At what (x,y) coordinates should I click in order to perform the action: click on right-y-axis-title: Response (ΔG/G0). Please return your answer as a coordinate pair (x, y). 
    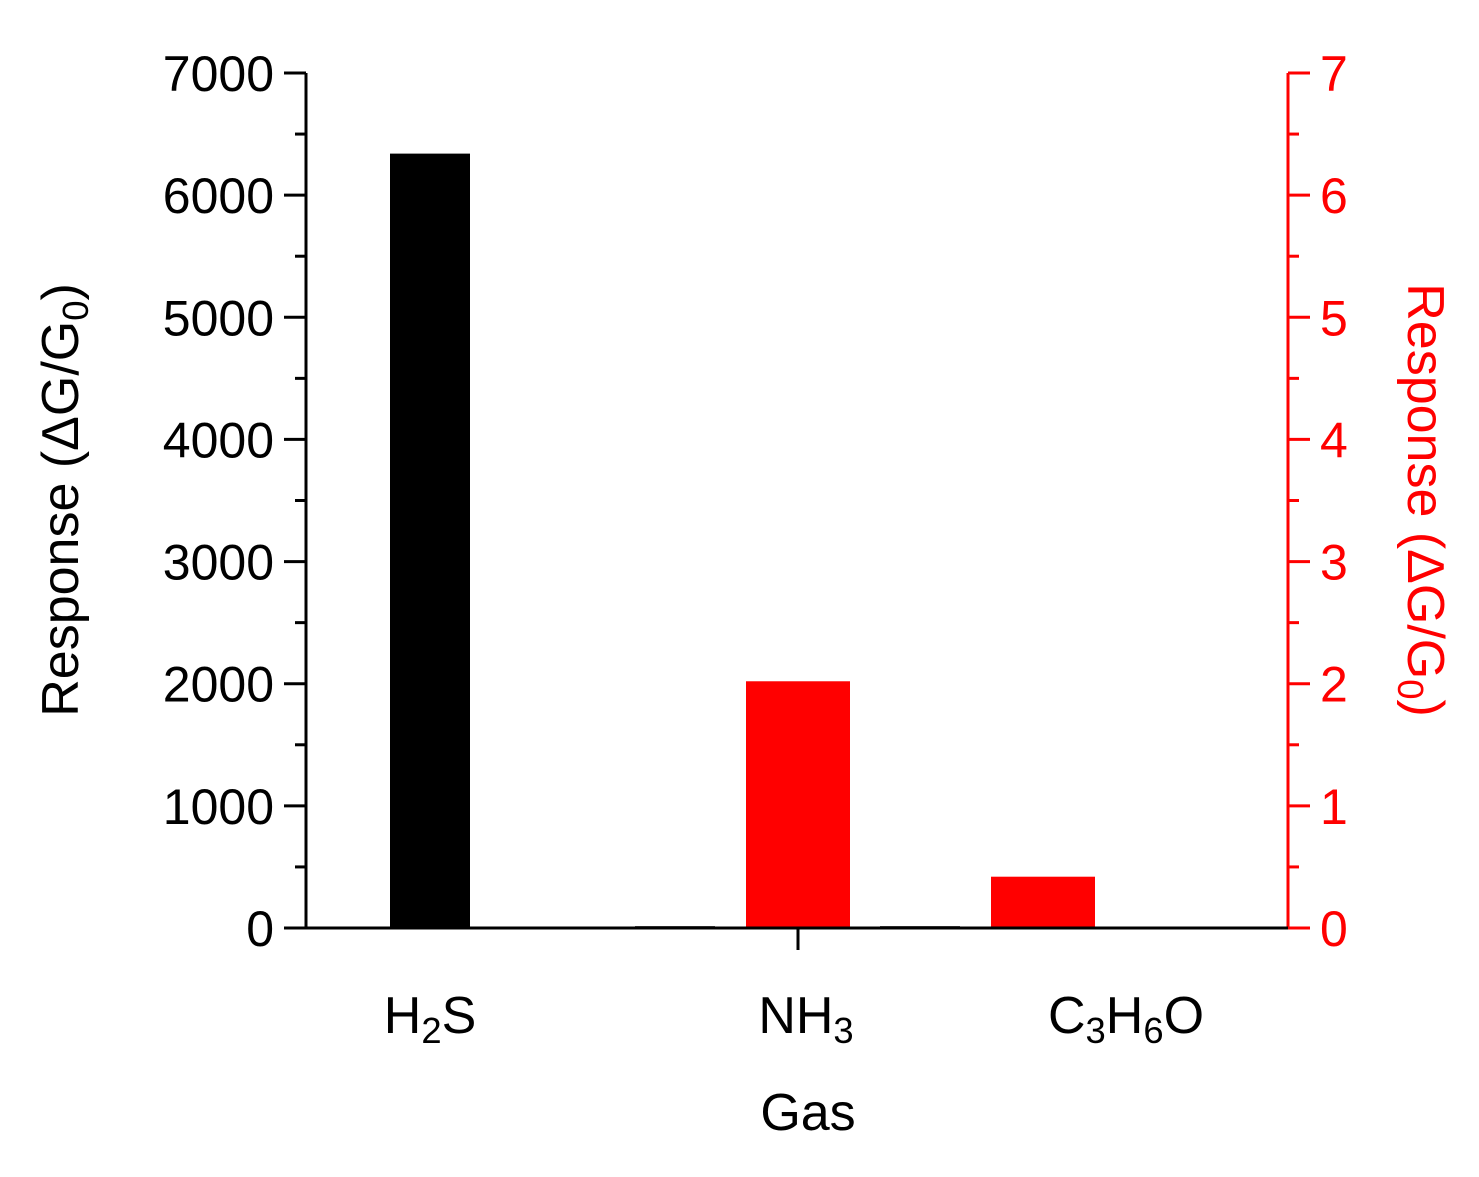
    Looking at the image, I should click on (1422, 500).